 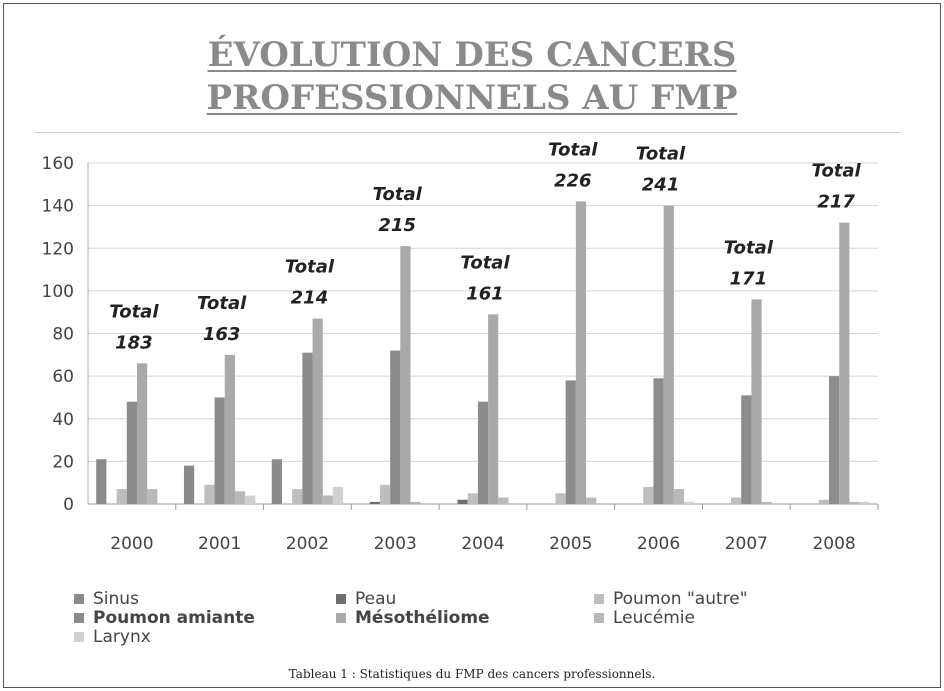 What do you see at coordinates (131, 544) in the screenshot?
I see `x-tick-label: 2000` at bounding box center [131, 544].